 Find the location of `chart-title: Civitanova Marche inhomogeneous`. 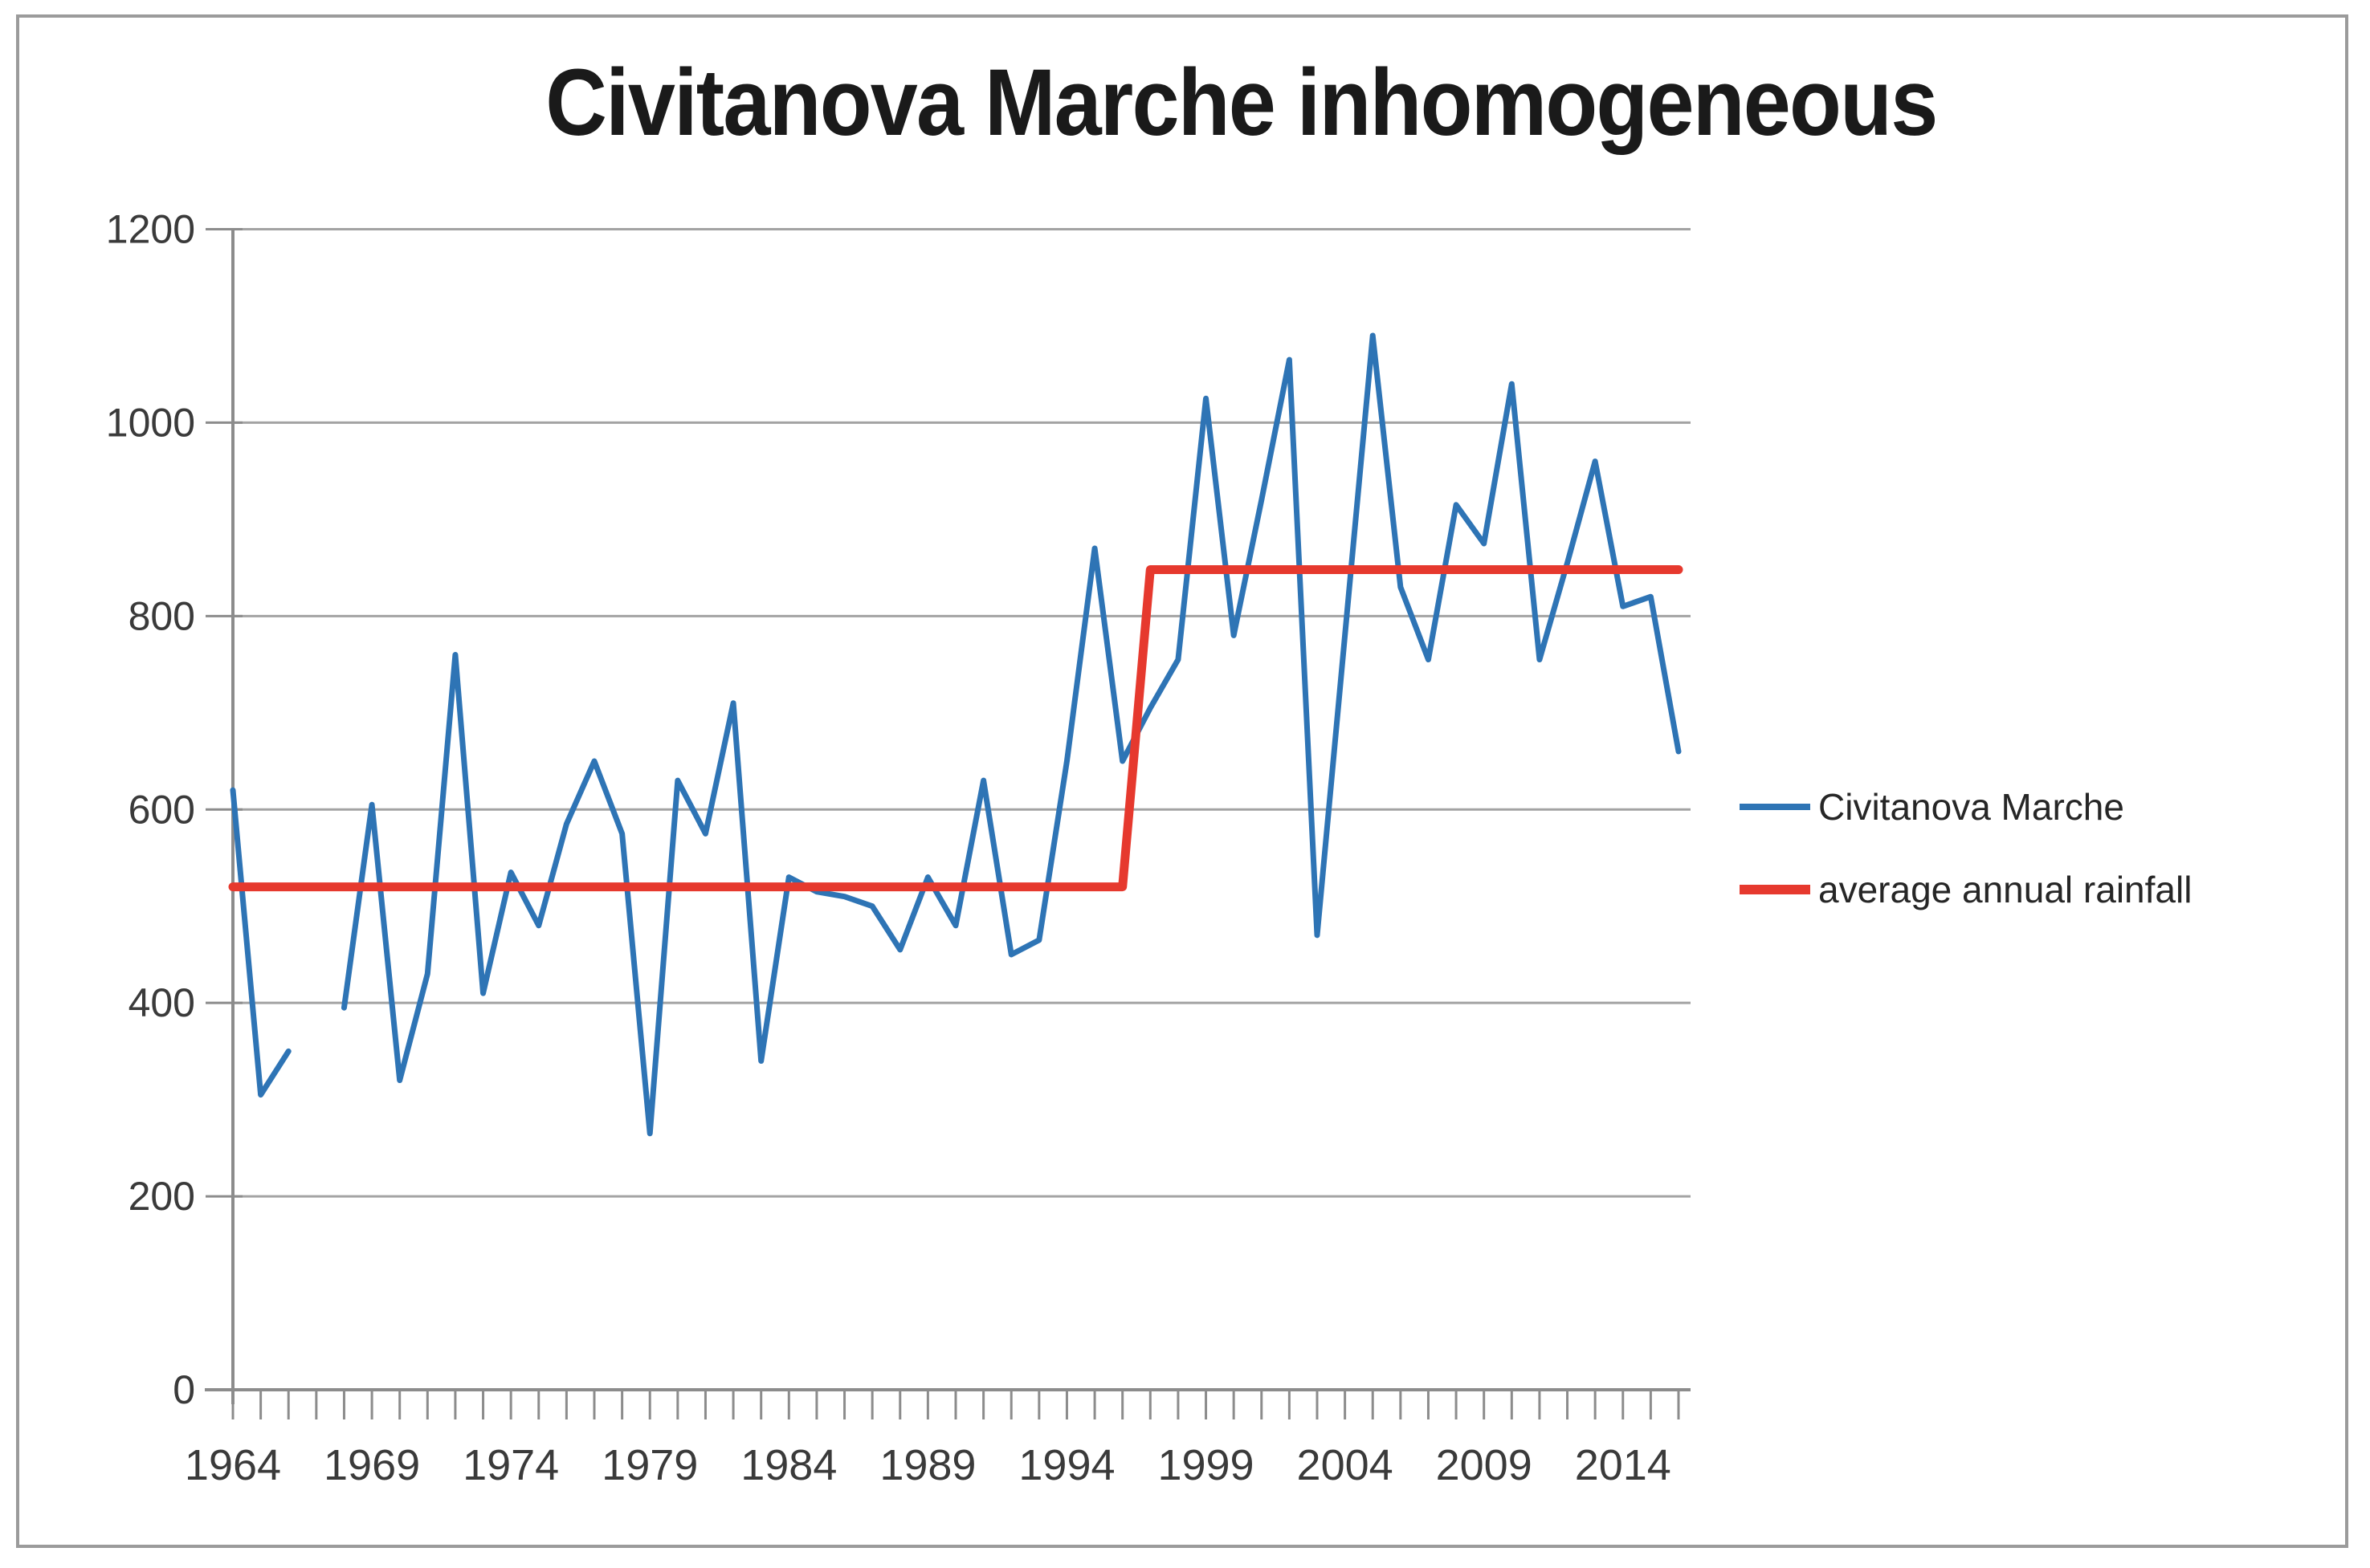

chart-title: Civitanova Marche inhomogeneous is located at coordinates (1242, 103).